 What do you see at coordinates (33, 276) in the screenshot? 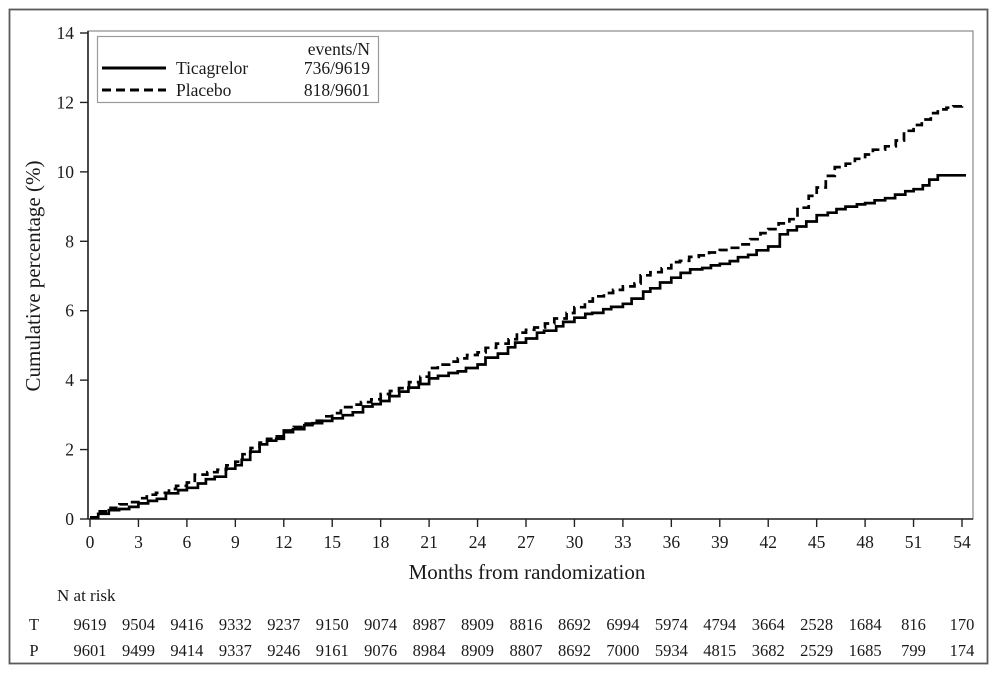
I see `y-axis-title: Cumulative percentage (%)` at bounding box center [33, 276].